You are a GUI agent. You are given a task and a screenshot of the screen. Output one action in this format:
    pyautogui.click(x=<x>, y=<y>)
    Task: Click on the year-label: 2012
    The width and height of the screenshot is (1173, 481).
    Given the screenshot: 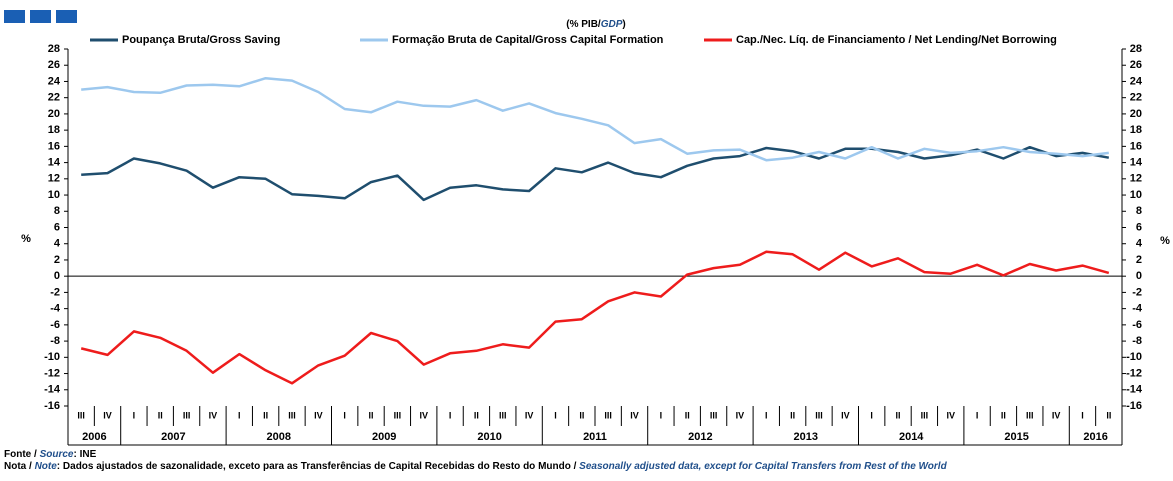 What is the action you would take?
    pyautogui.click(x=700, y=437)
    